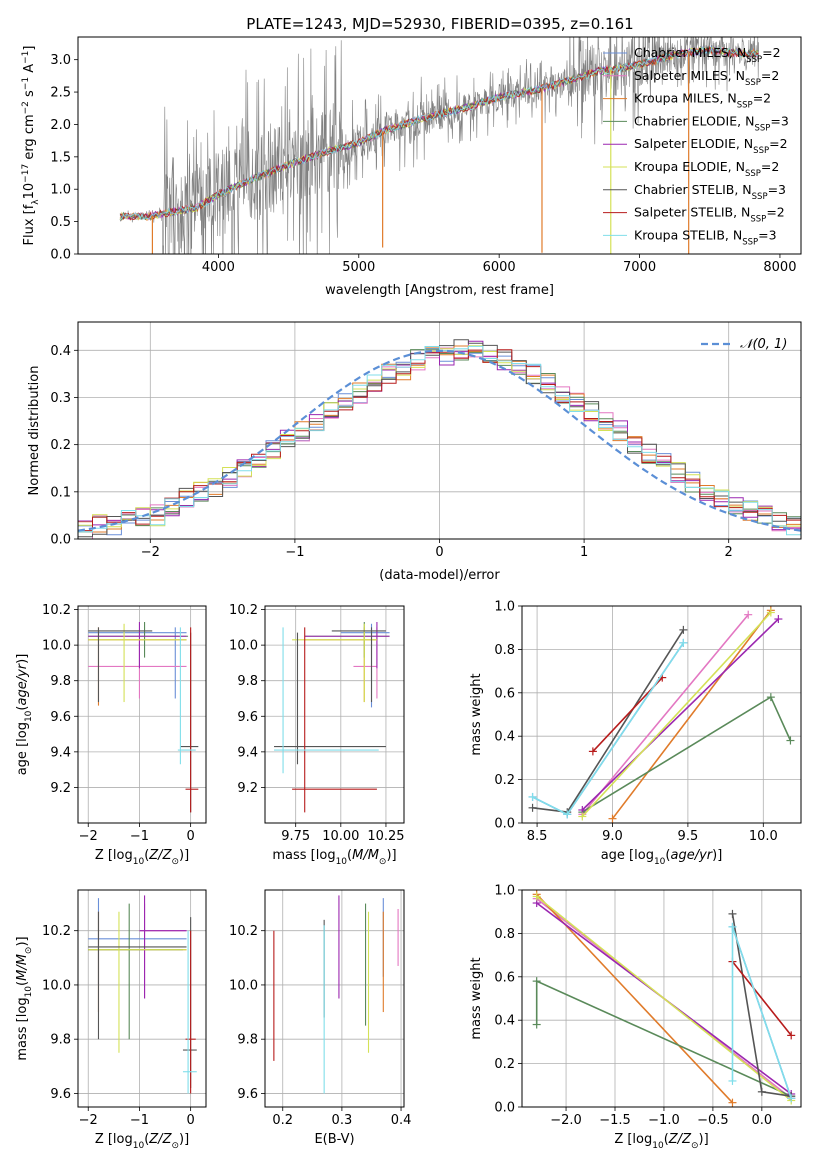 The image size is (819, 1170). What do you see at coordinates (60, 222) in the screenshot?
I see `y-tick-label: 0.5` at bounding box center [60, 222].